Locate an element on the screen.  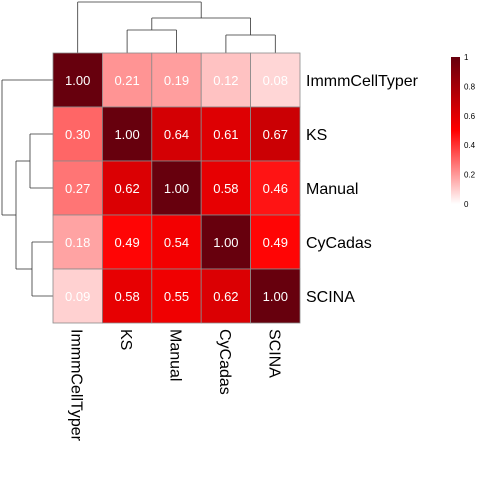
column-labels: ImmmCellTyper KS Manual CyCadas SCINA is located at coordinates (175, 385).